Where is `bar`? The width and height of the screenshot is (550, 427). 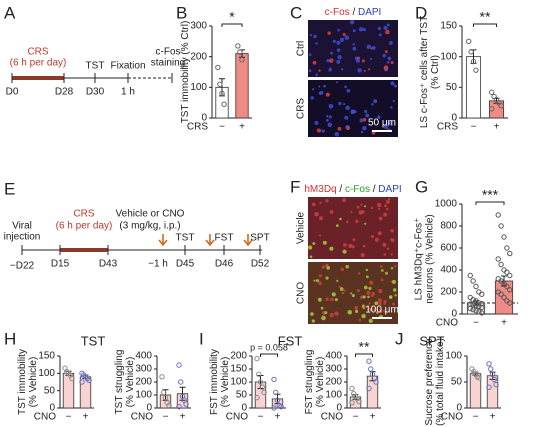
bar is located at coordinates (473, 87).